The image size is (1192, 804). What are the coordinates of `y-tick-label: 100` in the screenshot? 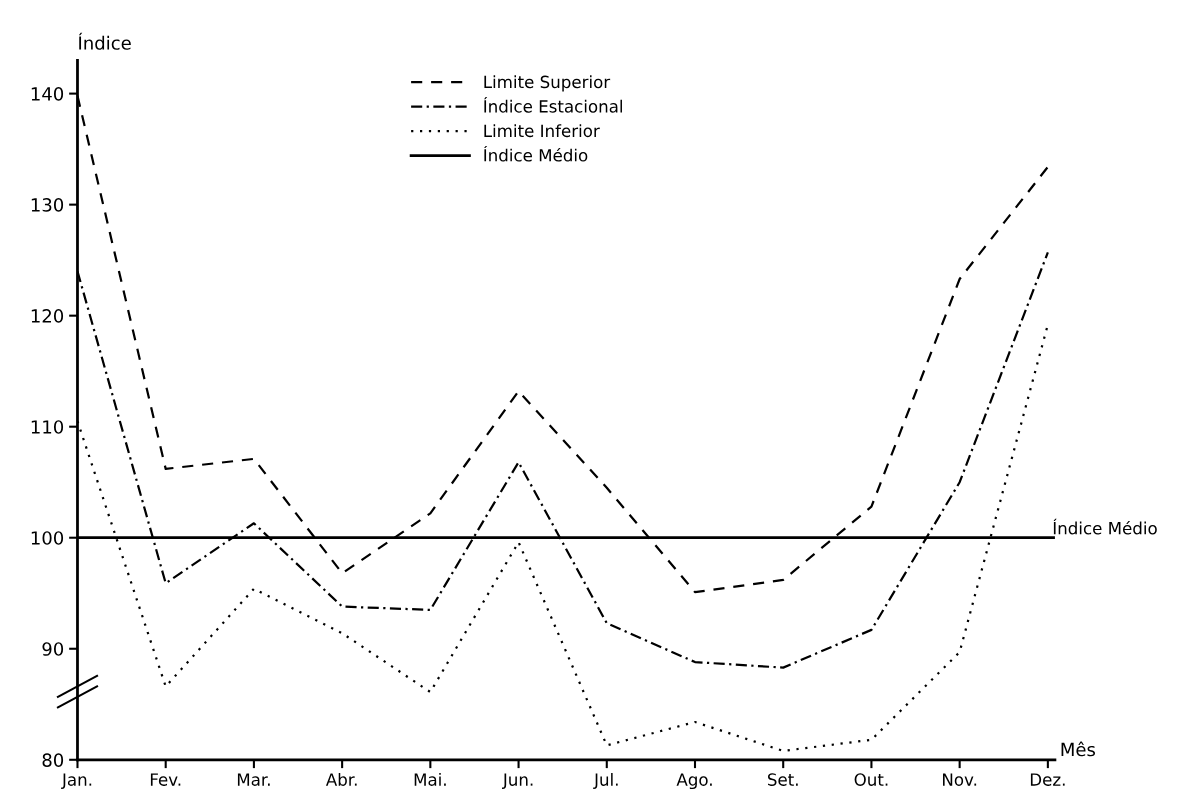 It's located at (47, 538).